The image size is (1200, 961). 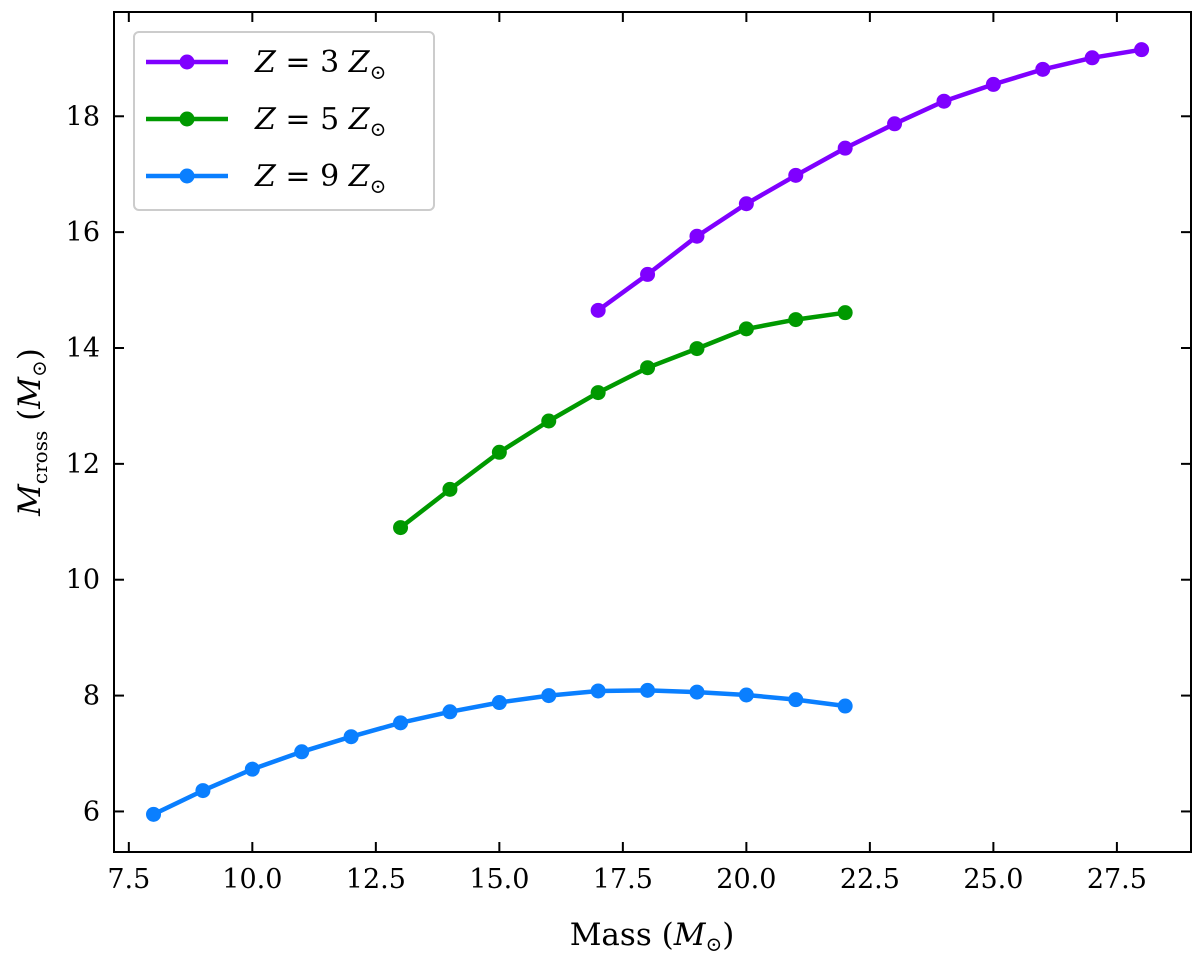 I want to click on y-axis-label: Mcross (M⊙), so click(x=32, y=432).